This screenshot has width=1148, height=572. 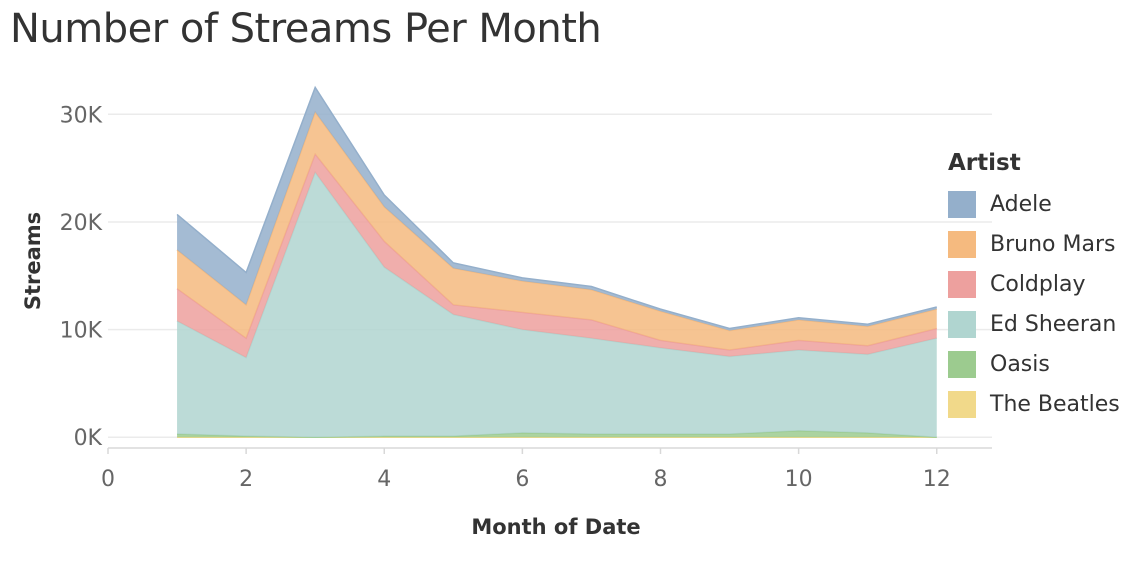 What do you see at coordinates (1038, 284) in the screenshot?
I see `legend-label: Coldplay` at bounding box center [1038, 284].